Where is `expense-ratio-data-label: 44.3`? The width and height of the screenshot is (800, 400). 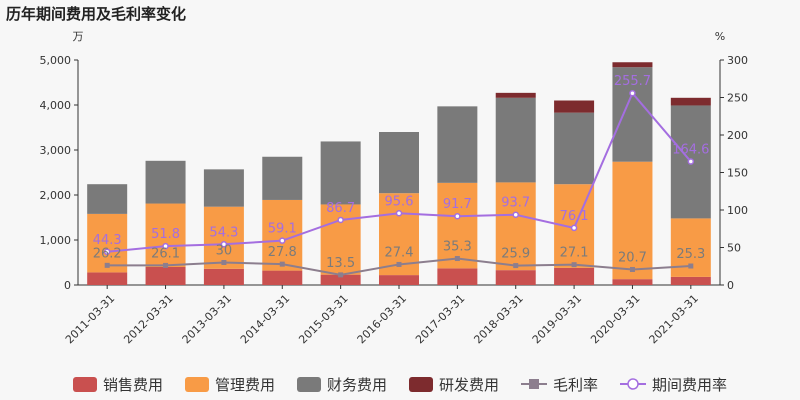
expense-ratio-data-label: 44.3 is located at coordinates (107, 240).